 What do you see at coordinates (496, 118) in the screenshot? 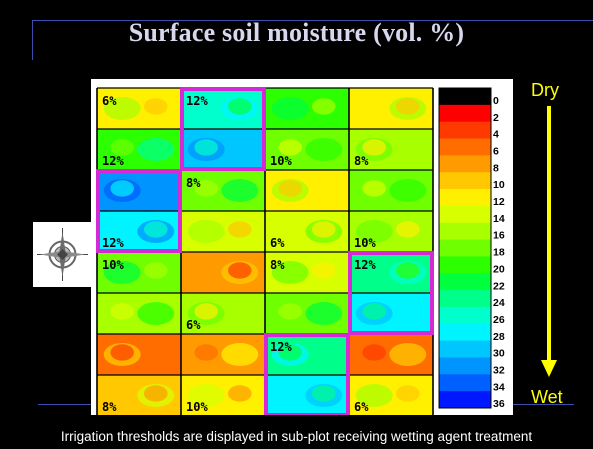
I see `colorbar-tick-label: 2` at bounding box center [496, 118].